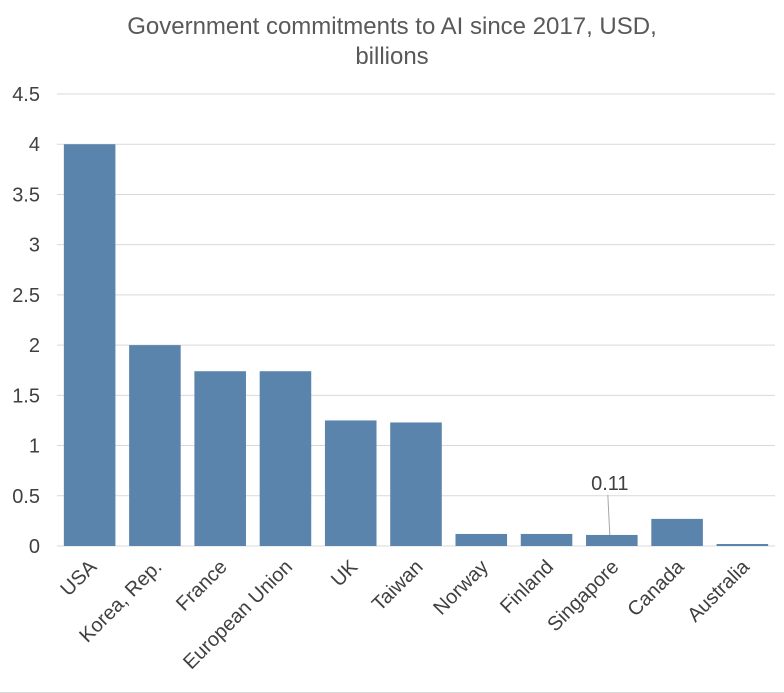 The image size is (784, 693). Describe the element at coordinates (79, 578) in the screenshot. I see `x-tick-label: USA` at that location.